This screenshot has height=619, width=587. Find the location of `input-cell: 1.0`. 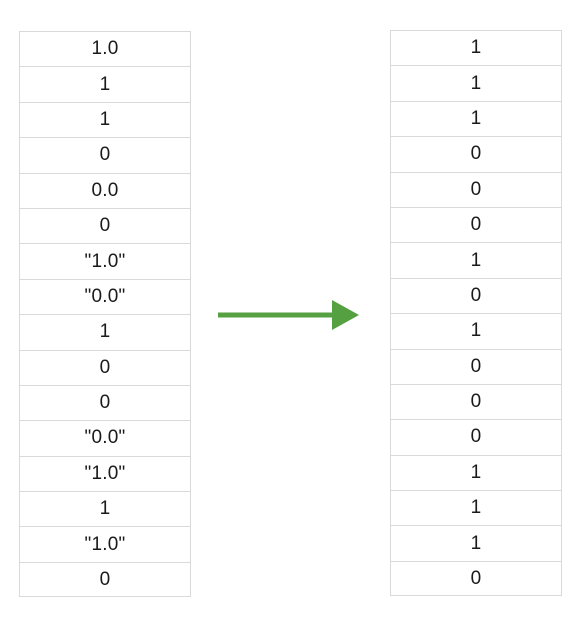

input-cell: 1.0 is located at coordinates (105, 48).